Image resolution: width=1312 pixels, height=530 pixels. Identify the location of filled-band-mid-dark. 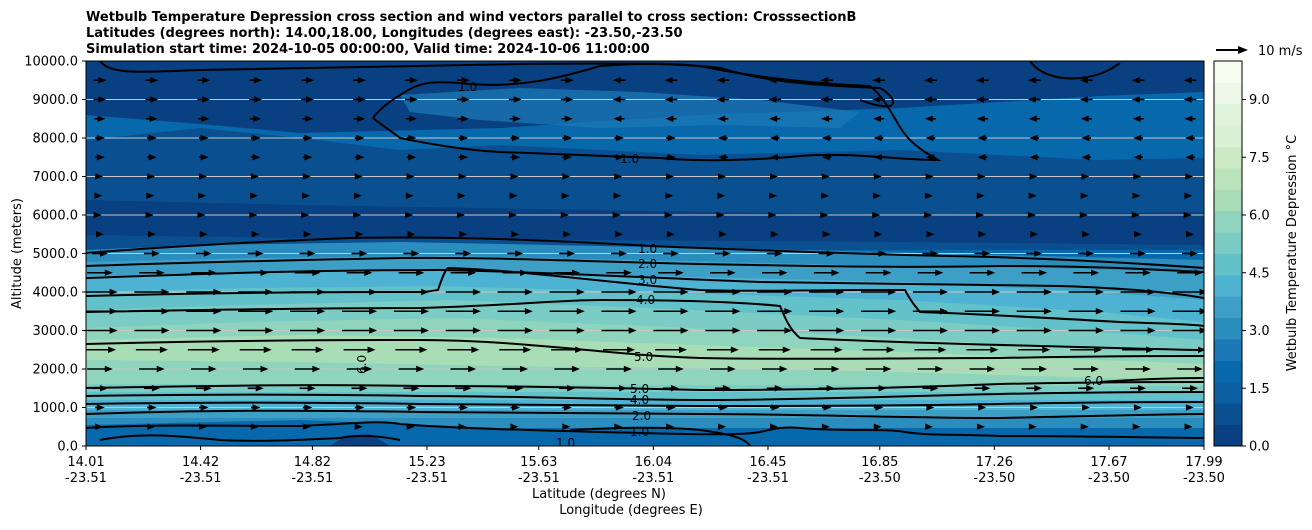
(645, 222).